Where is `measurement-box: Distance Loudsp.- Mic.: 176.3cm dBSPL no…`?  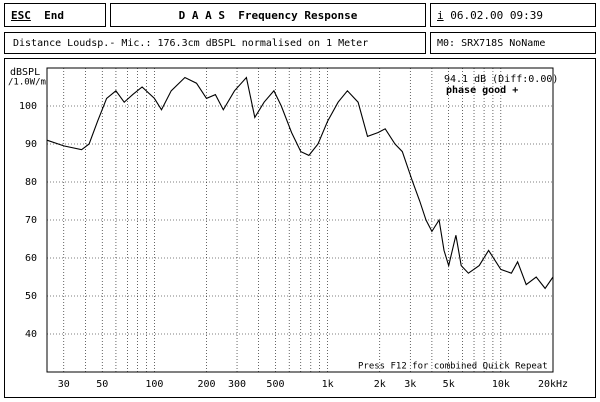
measurement-box: Distance Loudsp.- Mic.: 176.3cm dBSPL no… is located at coordinates (215, 43).